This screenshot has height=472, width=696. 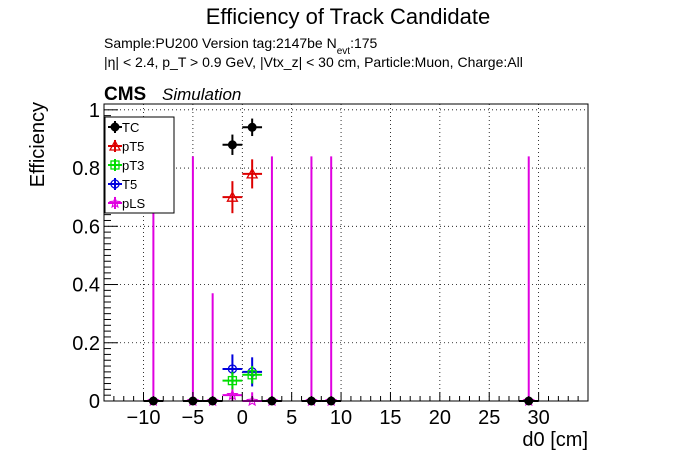 What do you see at coordinates (129, 184) in the screenshot?
I see `legend-label: T5` at bounding box center [129, 184].